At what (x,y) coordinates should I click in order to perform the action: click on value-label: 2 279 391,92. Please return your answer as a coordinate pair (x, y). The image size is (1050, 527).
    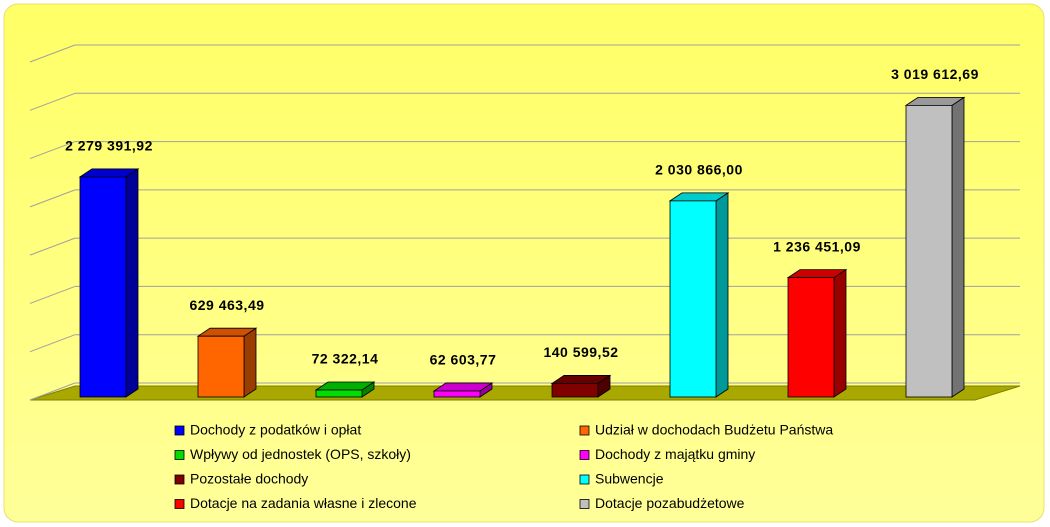
    Looking at the image, I should click on (109, 146).